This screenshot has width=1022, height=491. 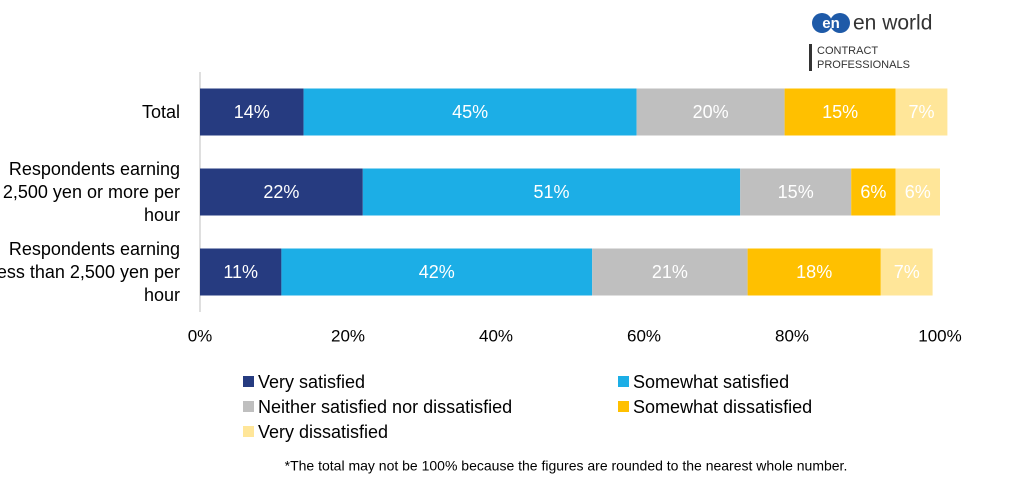 I want to click on x-tick-label: 100%, so click(x=939, y=335).